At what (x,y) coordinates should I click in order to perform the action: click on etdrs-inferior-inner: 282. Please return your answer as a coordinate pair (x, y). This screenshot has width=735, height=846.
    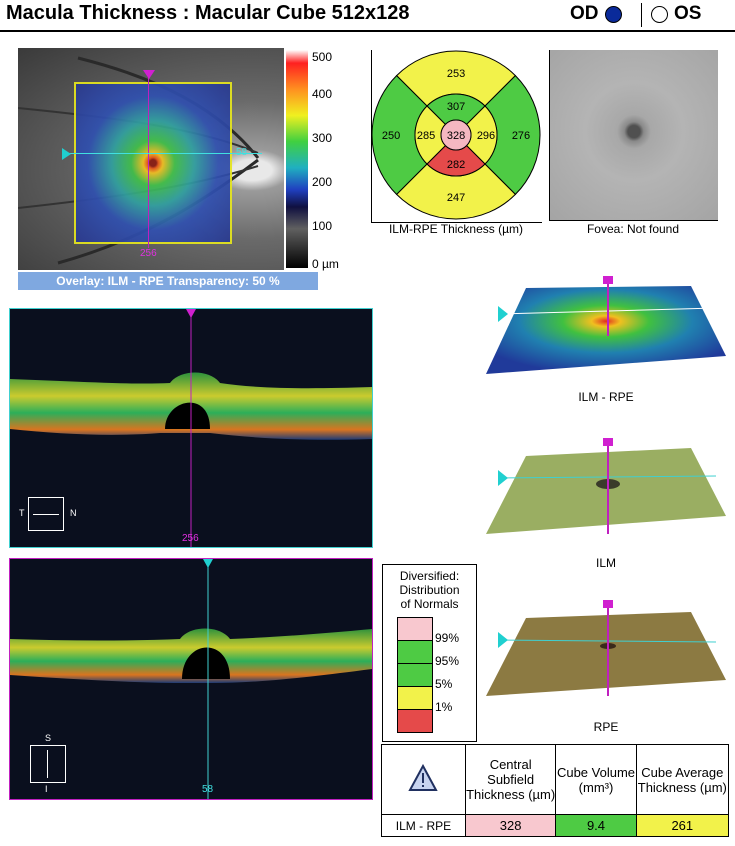
    Looking at the image, I should click on (456, 165).